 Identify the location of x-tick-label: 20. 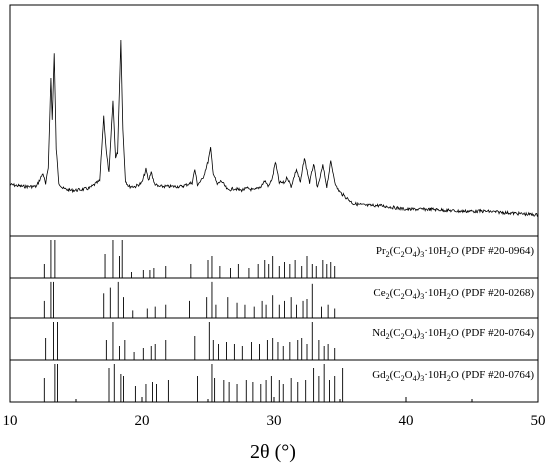
(142, 421).